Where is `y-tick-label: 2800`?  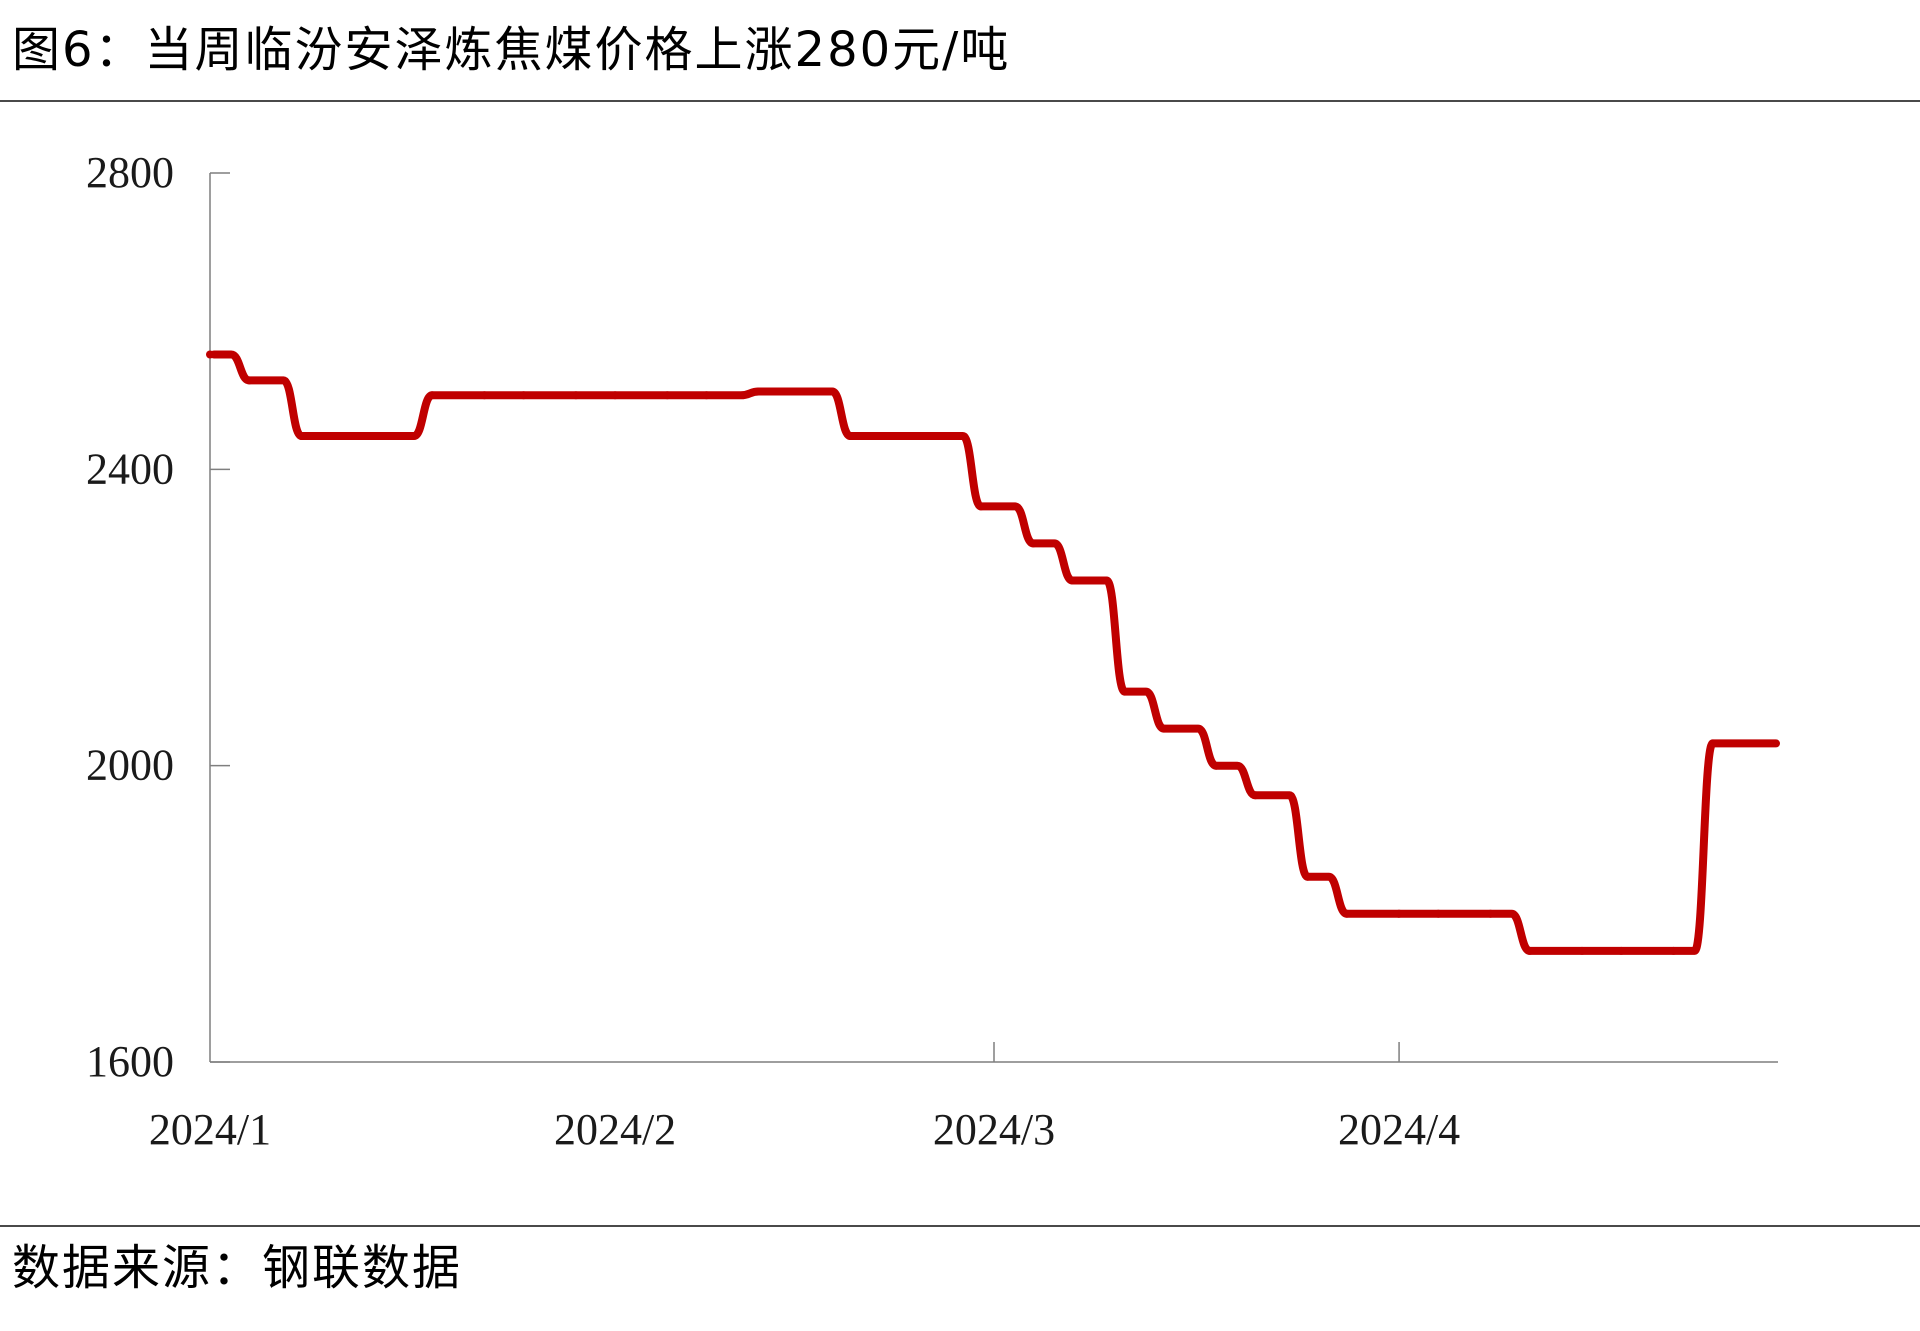
y-tick-label: 2800 is located at coordinates (130, 172).